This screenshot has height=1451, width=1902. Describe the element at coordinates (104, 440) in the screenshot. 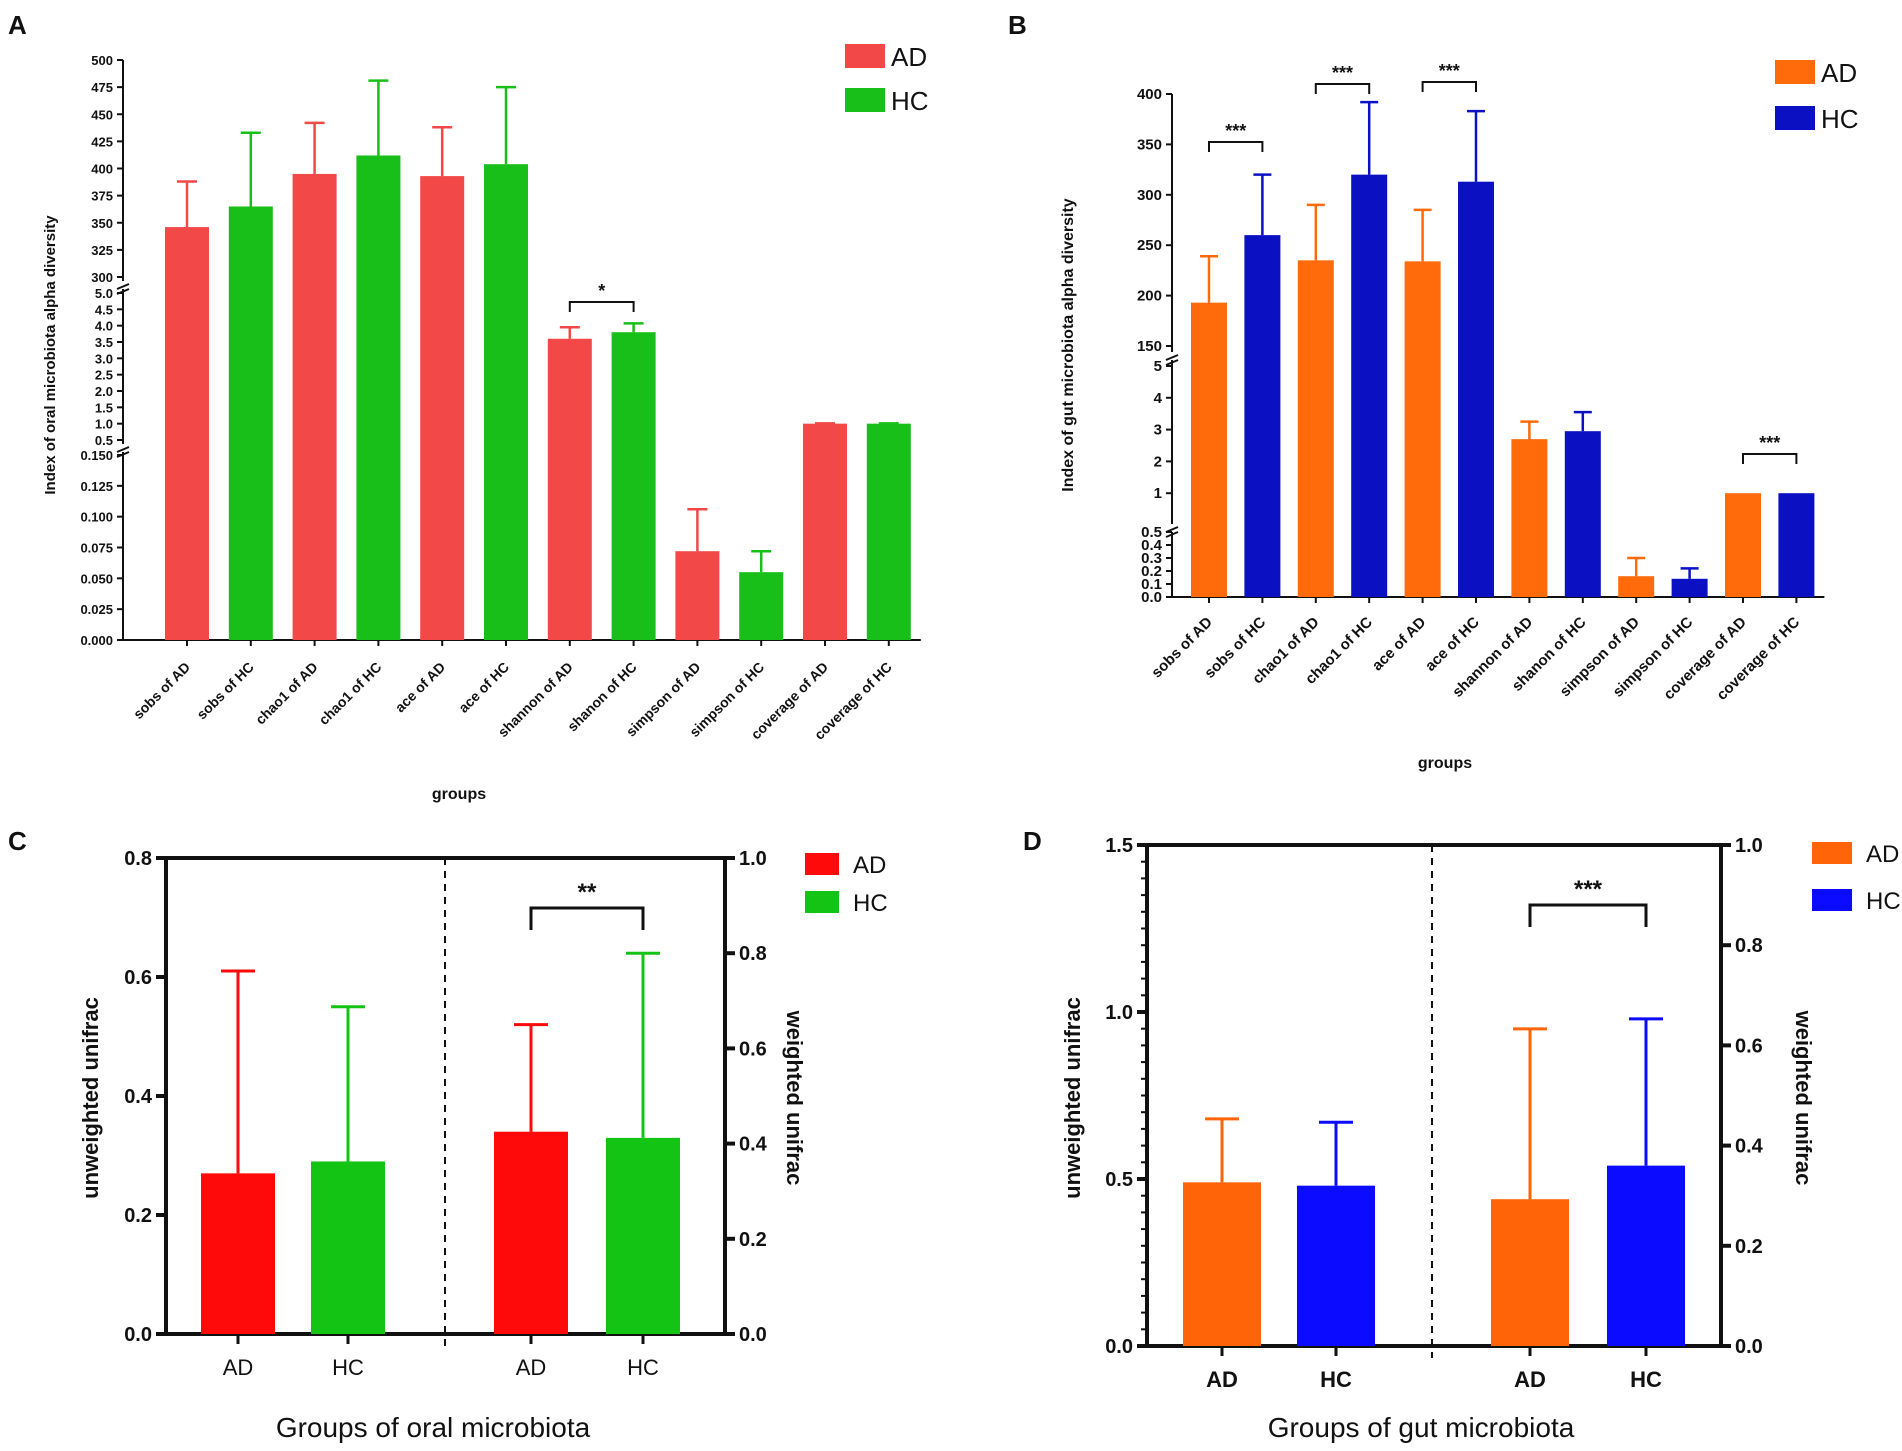

I see `y-tick-label: 0.5` at that location.